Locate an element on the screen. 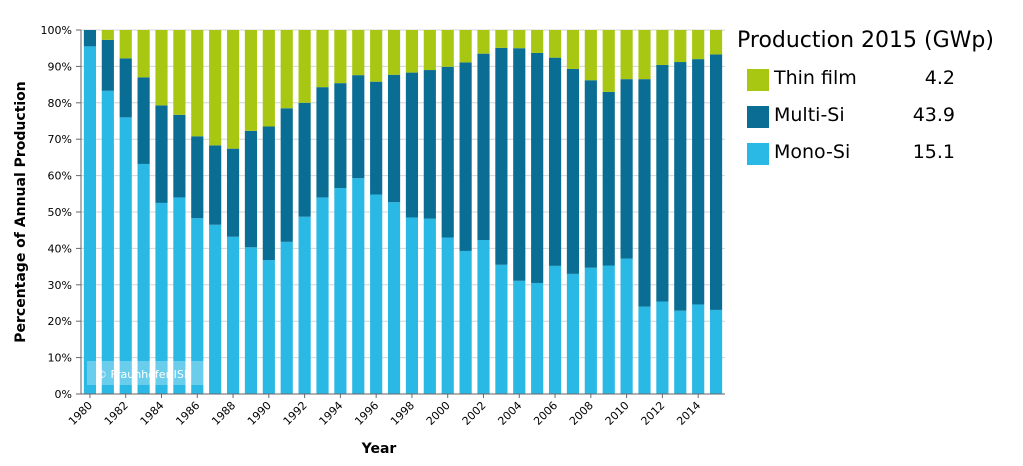 This screenshot has width=1023, height=466. x-tick-label: 2014 is located at coordinates (688, 413).